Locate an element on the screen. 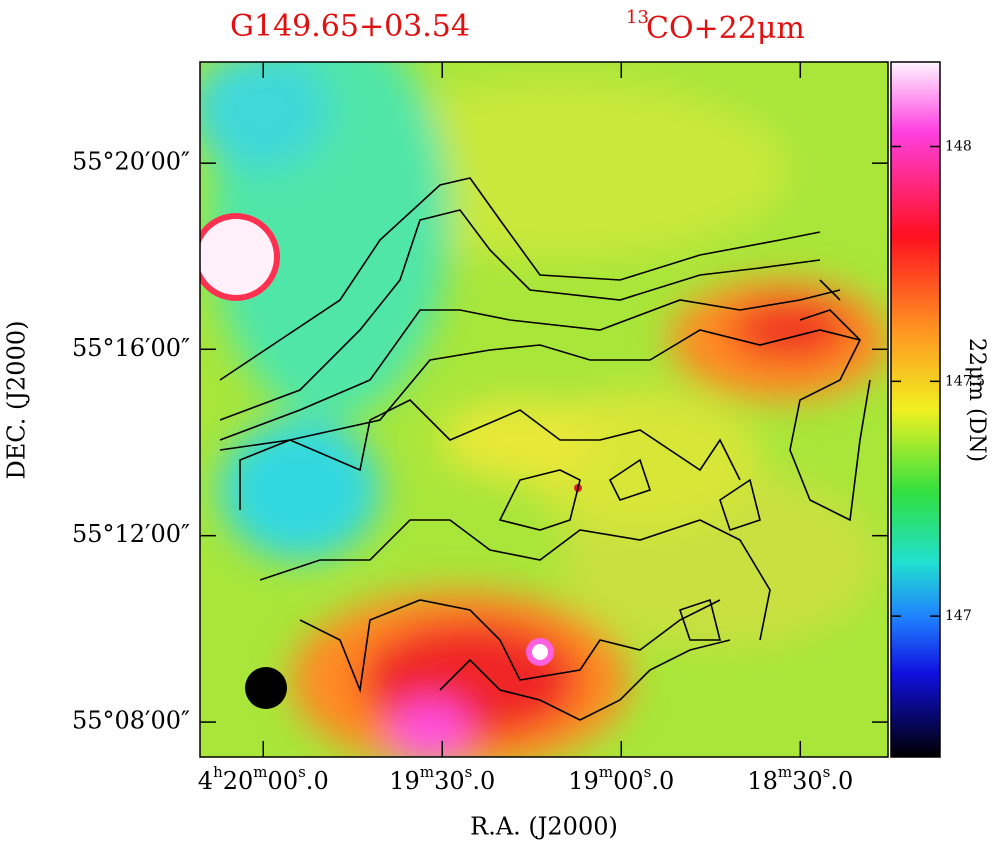 This screenshot has width=1003, height=847. y-tick-label: 55°08′00″ is located at coordinates (131, 721).